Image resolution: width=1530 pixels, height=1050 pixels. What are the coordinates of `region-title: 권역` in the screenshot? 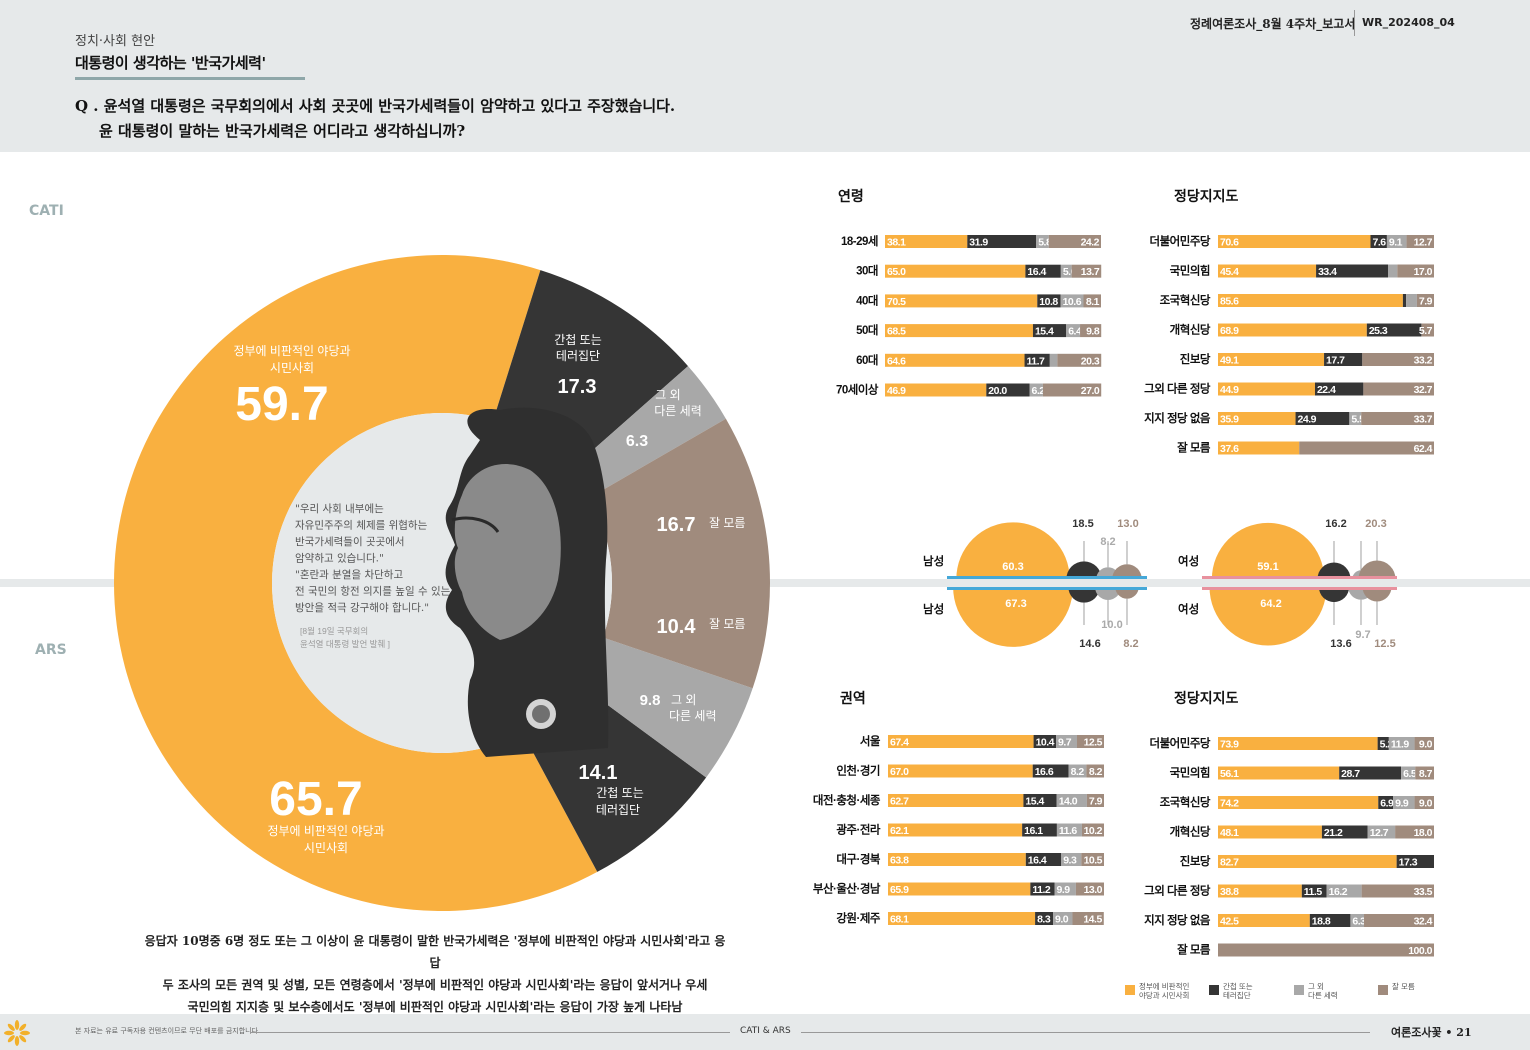 It's located at (853, 699).